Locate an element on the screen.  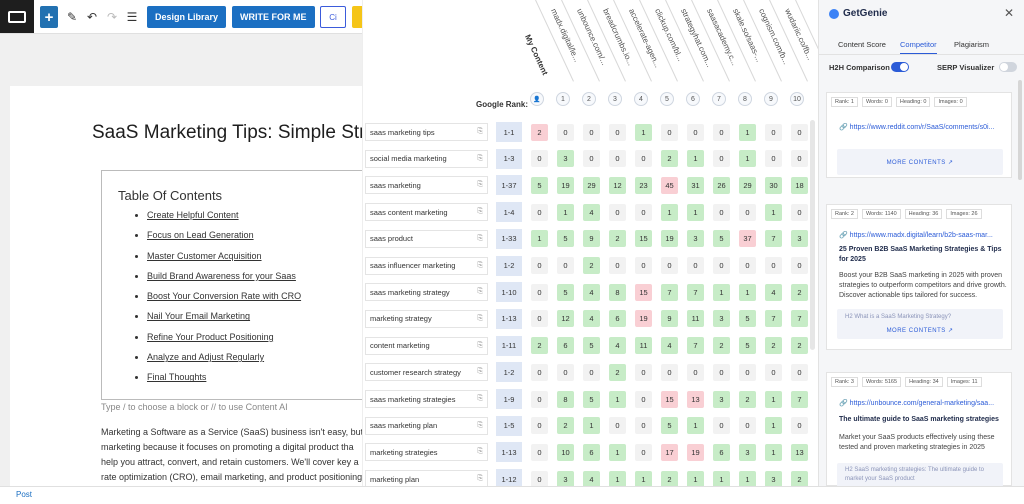
tab-plagiarism: Plagiarism is located at coordinates (972, 44).